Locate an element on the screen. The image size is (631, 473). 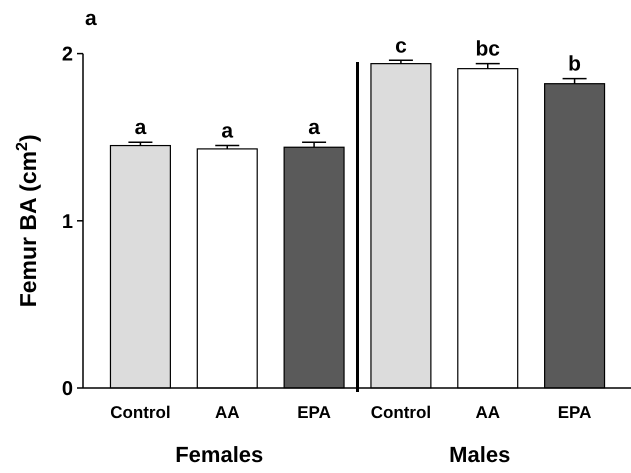
y-tick-label: 0 is located at coordinates (67, 389).